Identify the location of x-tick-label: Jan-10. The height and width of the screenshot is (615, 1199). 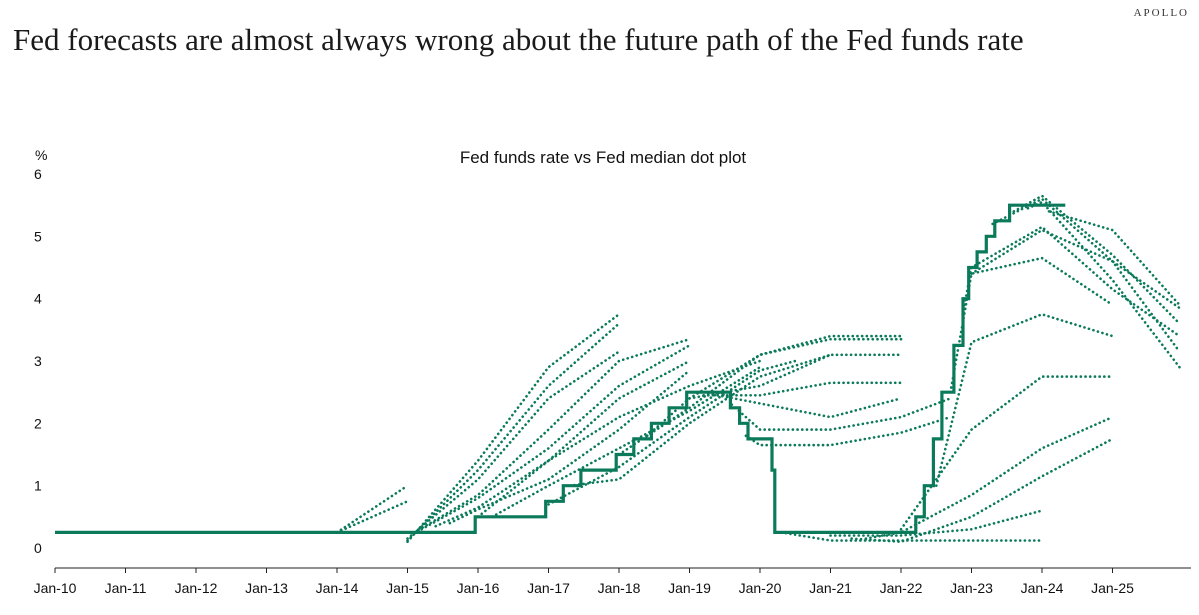
(55, 588).